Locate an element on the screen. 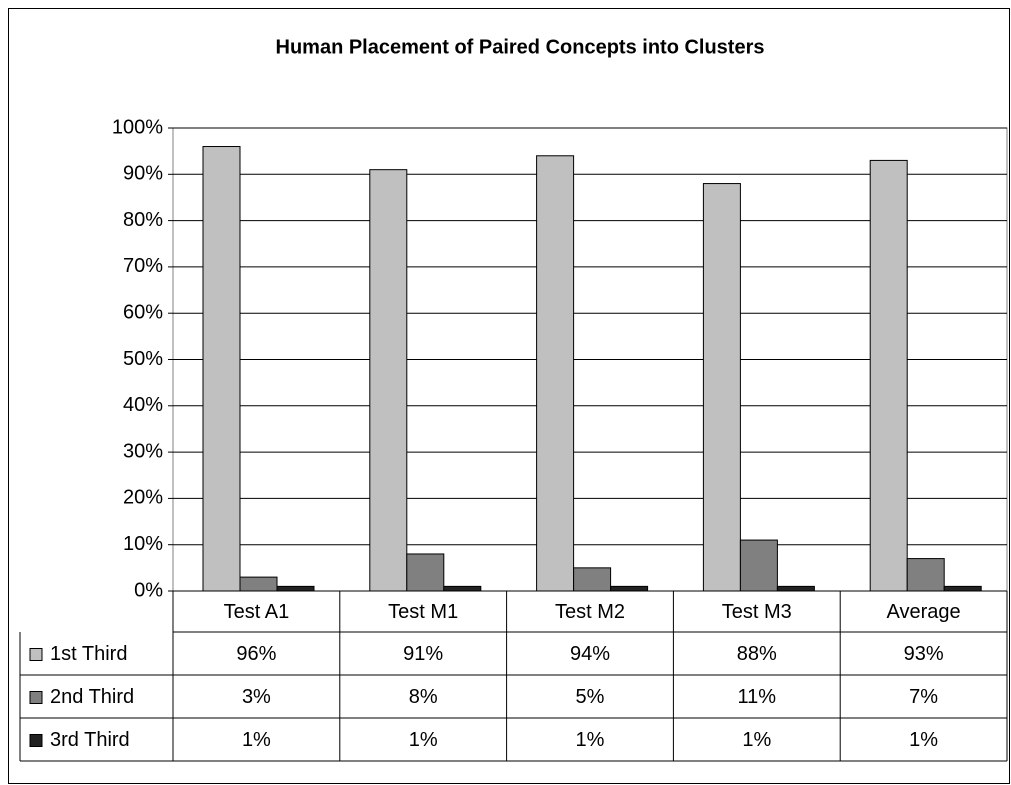  table-value: 96% is located at coordinates (256, 654).